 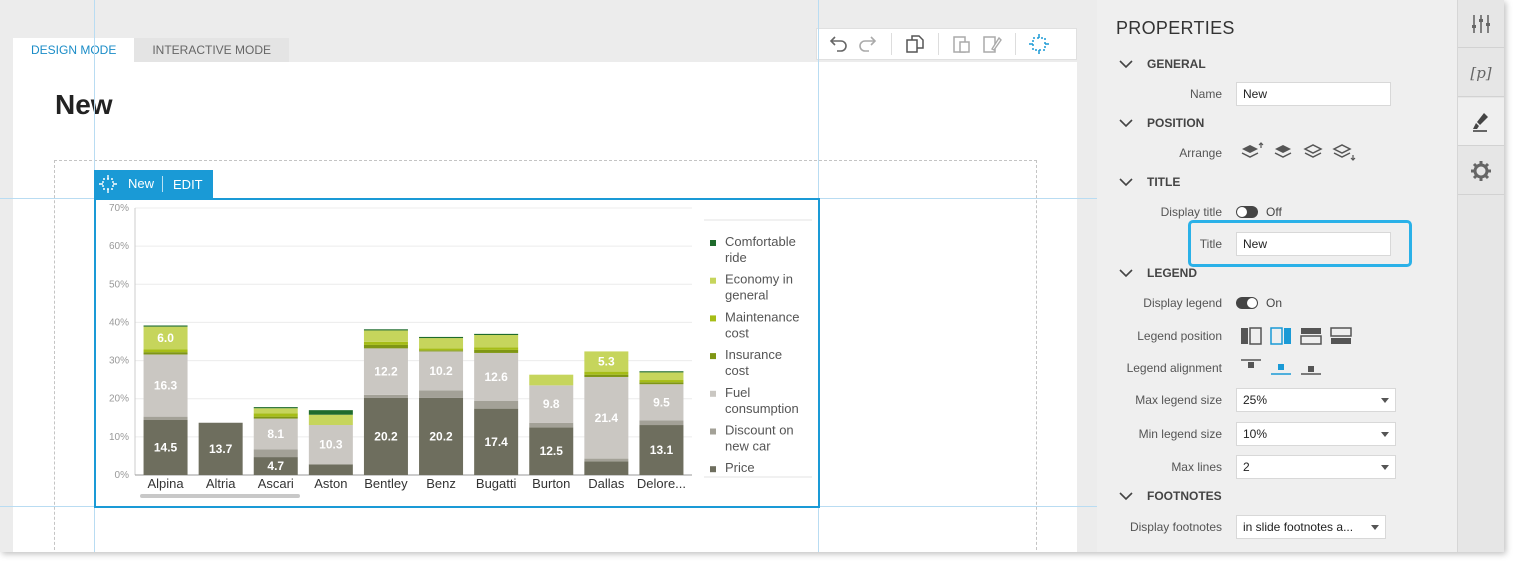 What do you see at coordinates (1313, 244) in the screenshot?
I see `title-field: New` at bounding box center [1313, 244].